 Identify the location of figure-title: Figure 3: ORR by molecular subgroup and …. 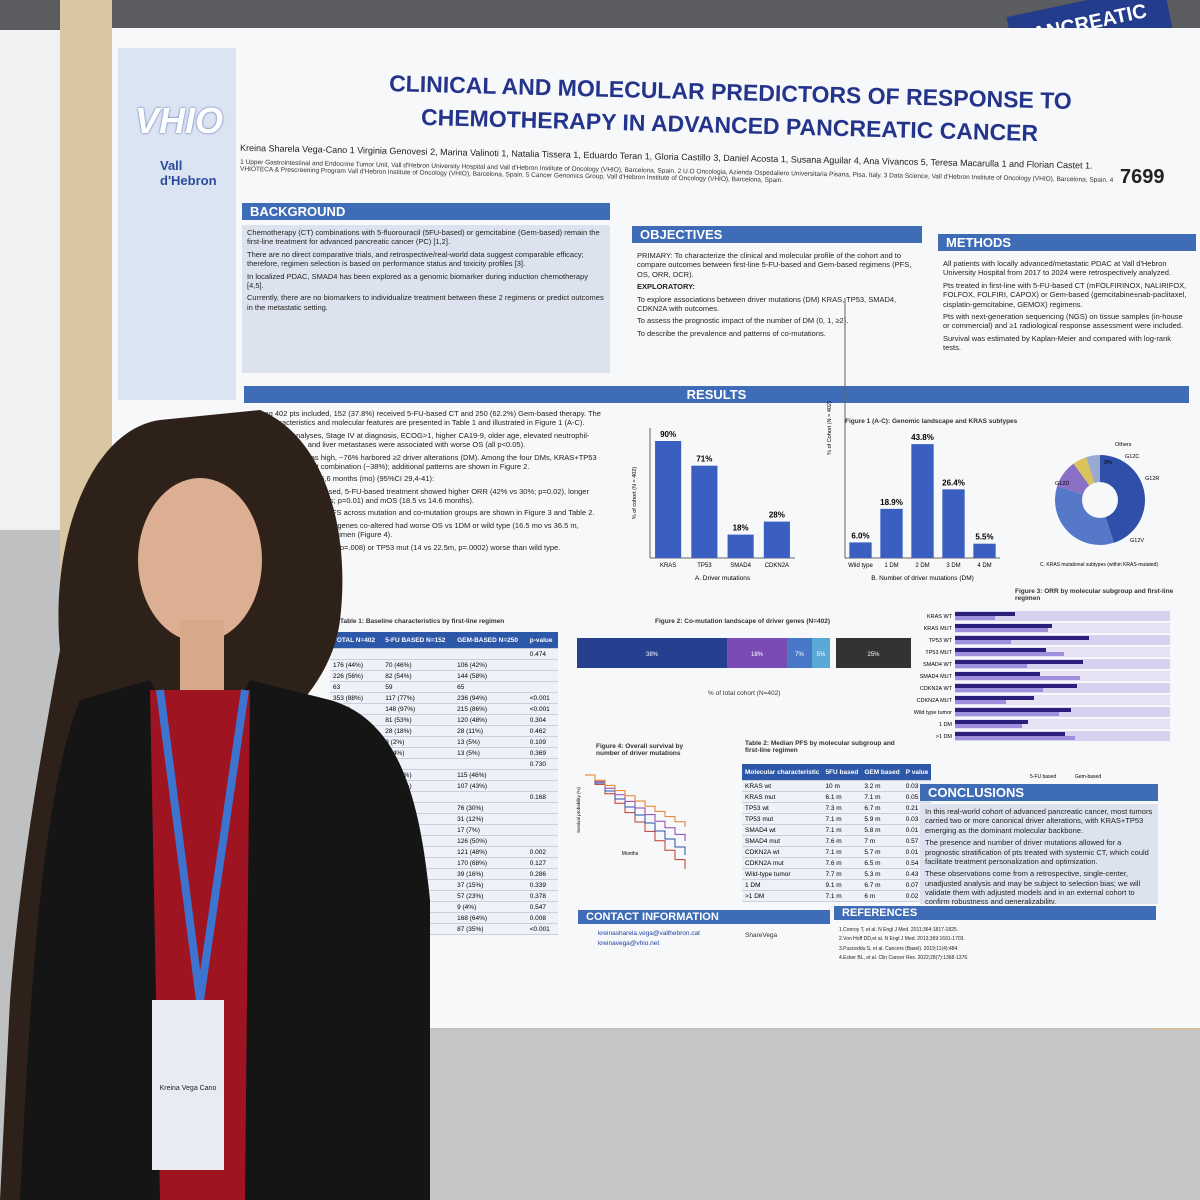
(1094, 595).